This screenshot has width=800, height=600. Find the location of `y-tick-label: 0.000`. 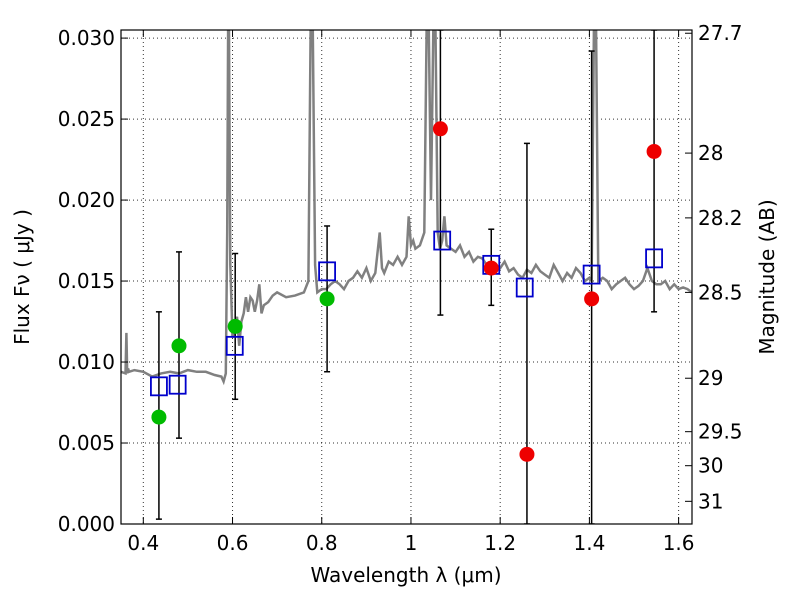

y-tick-label: 0.000 is located at coordinates (86, 524).